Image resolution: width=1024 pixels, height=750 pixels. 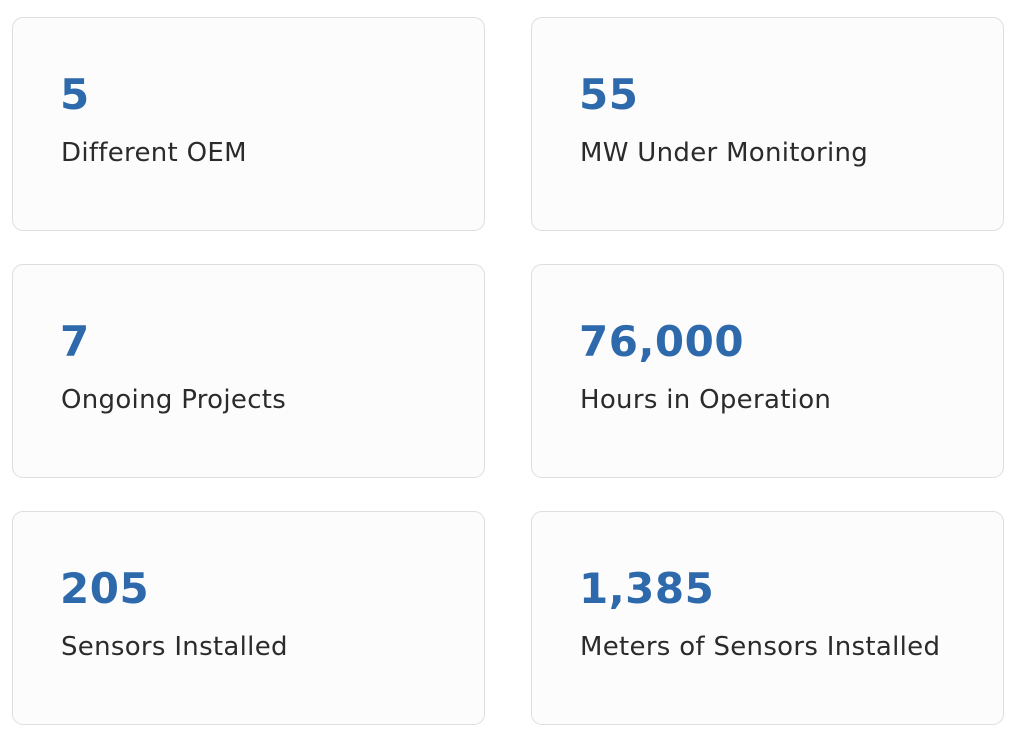 What do you see at coordinates (767, 124) in the screenshot?
I see `stat-card: 55 MW Under Monitoring` at bounding box center [767, 124].